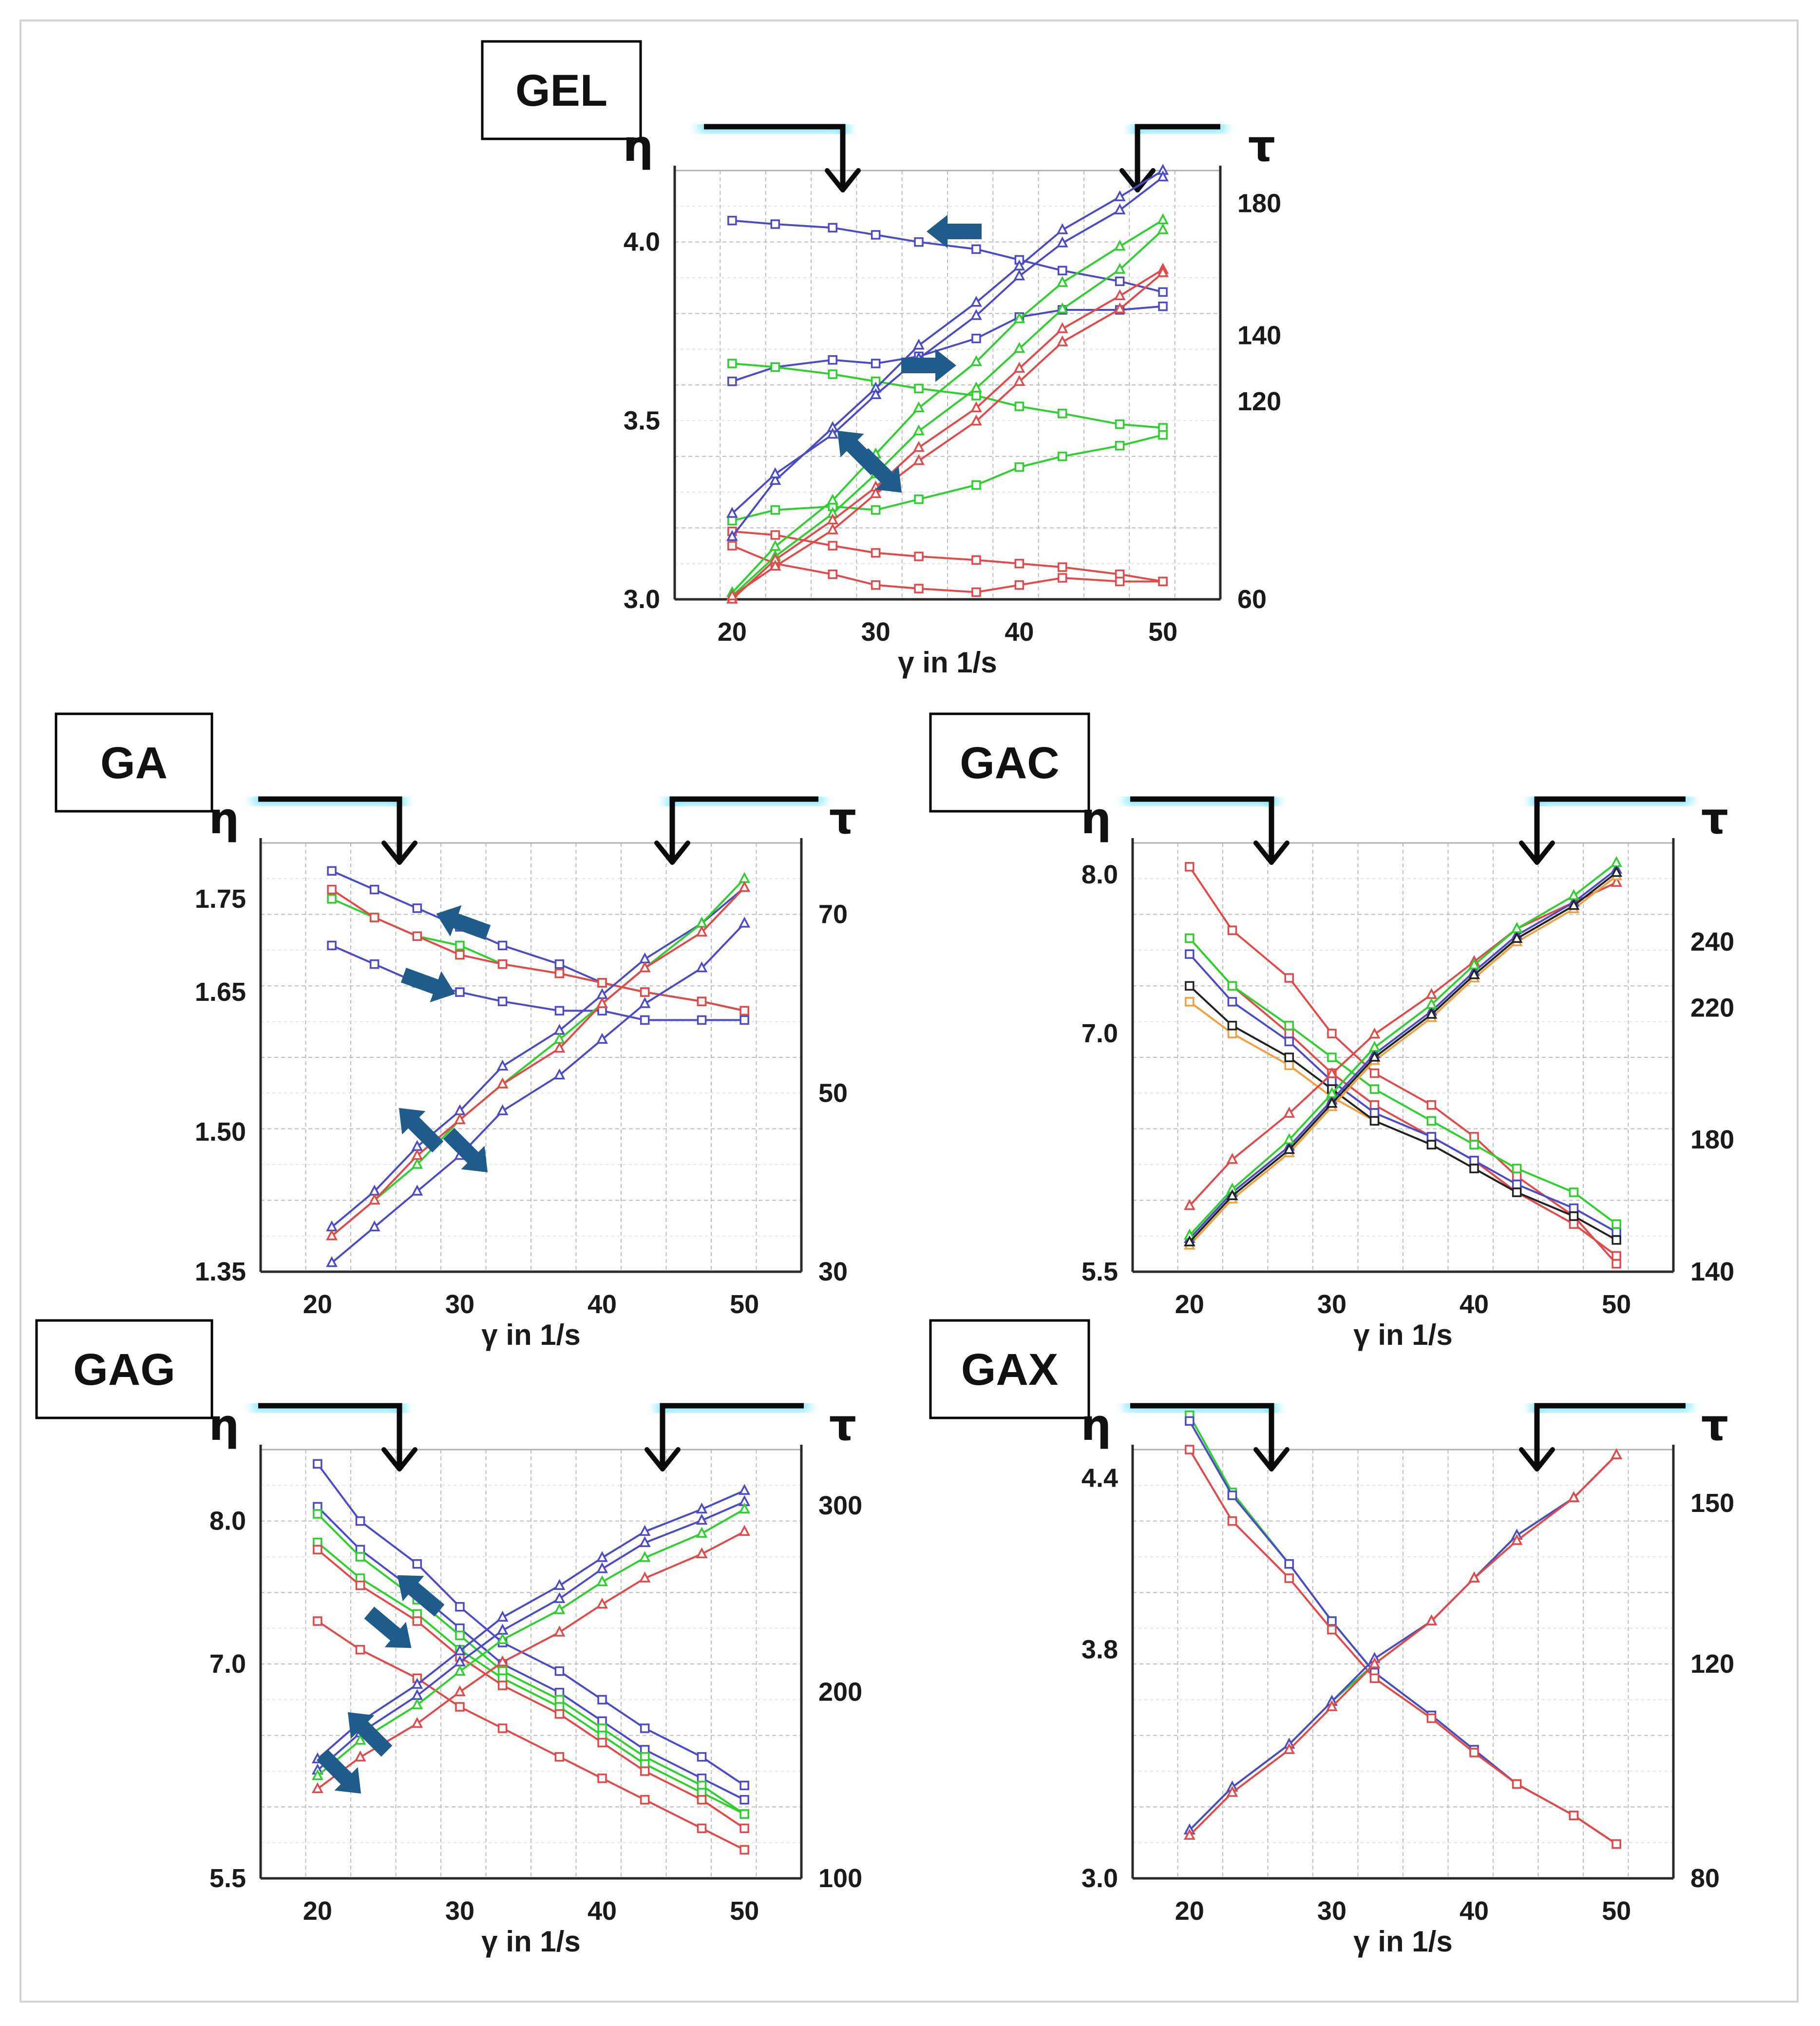 This screenshot has width=1820, height=2026. Describe the element at coordinates (1099, 1271) in the screenshot. I see `y-left-tick-label: 5.5` at that location.